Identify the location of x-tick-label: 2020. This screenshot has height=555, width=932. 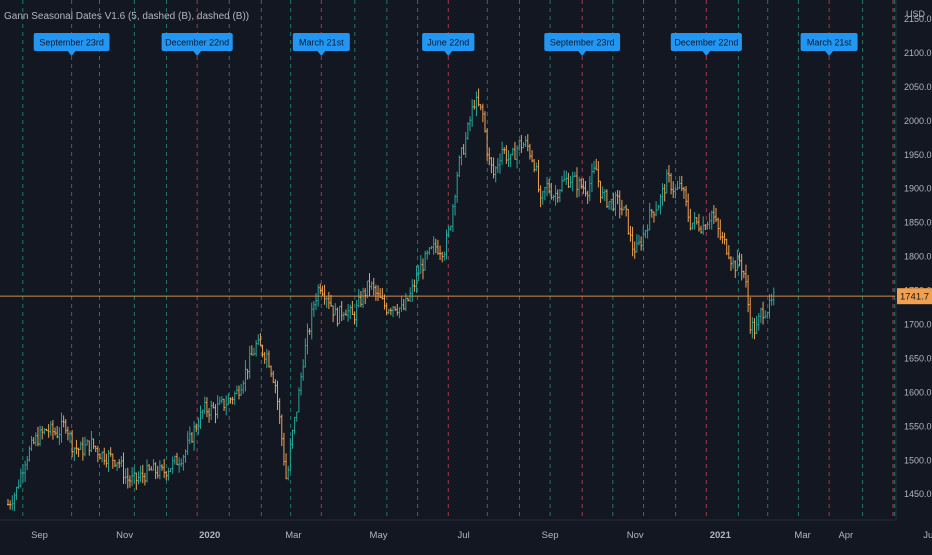
(209, 535).